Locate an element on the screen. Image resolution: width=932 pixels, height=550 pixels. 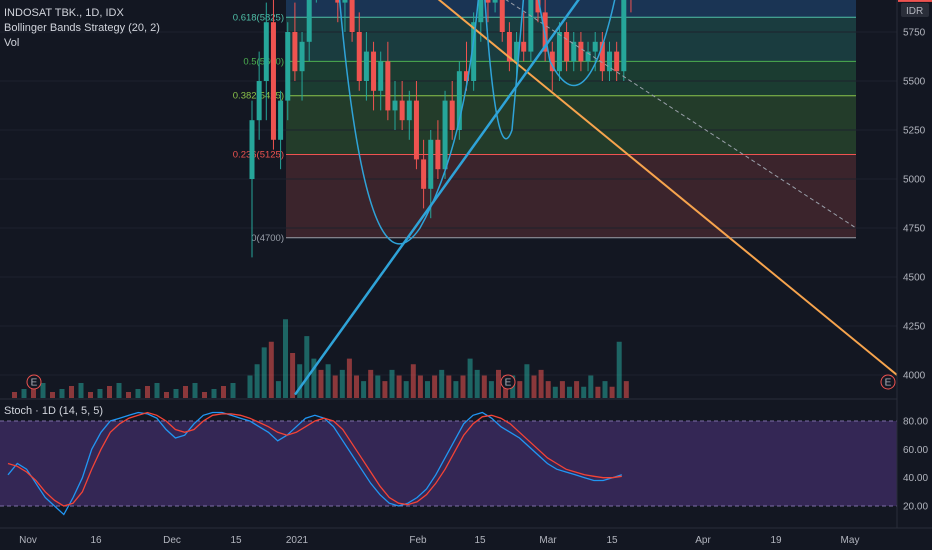
stoch-tick-label: 40.00 is located at coordinates (915, 478).